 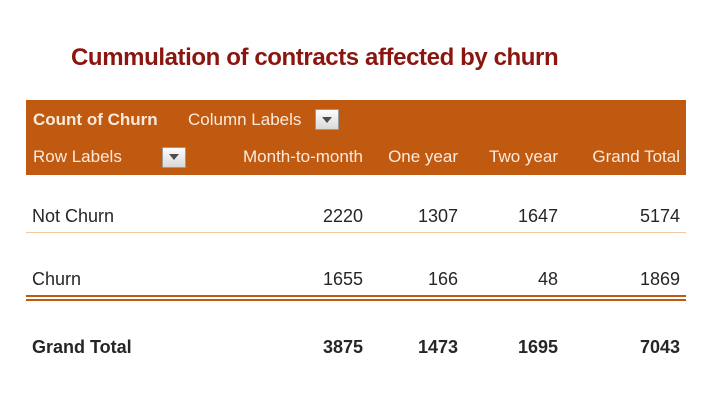 What do you see at coordinates (342, 347) in the screenshot?
I see `value-cell: 3875` at bounding box center [342, 347].